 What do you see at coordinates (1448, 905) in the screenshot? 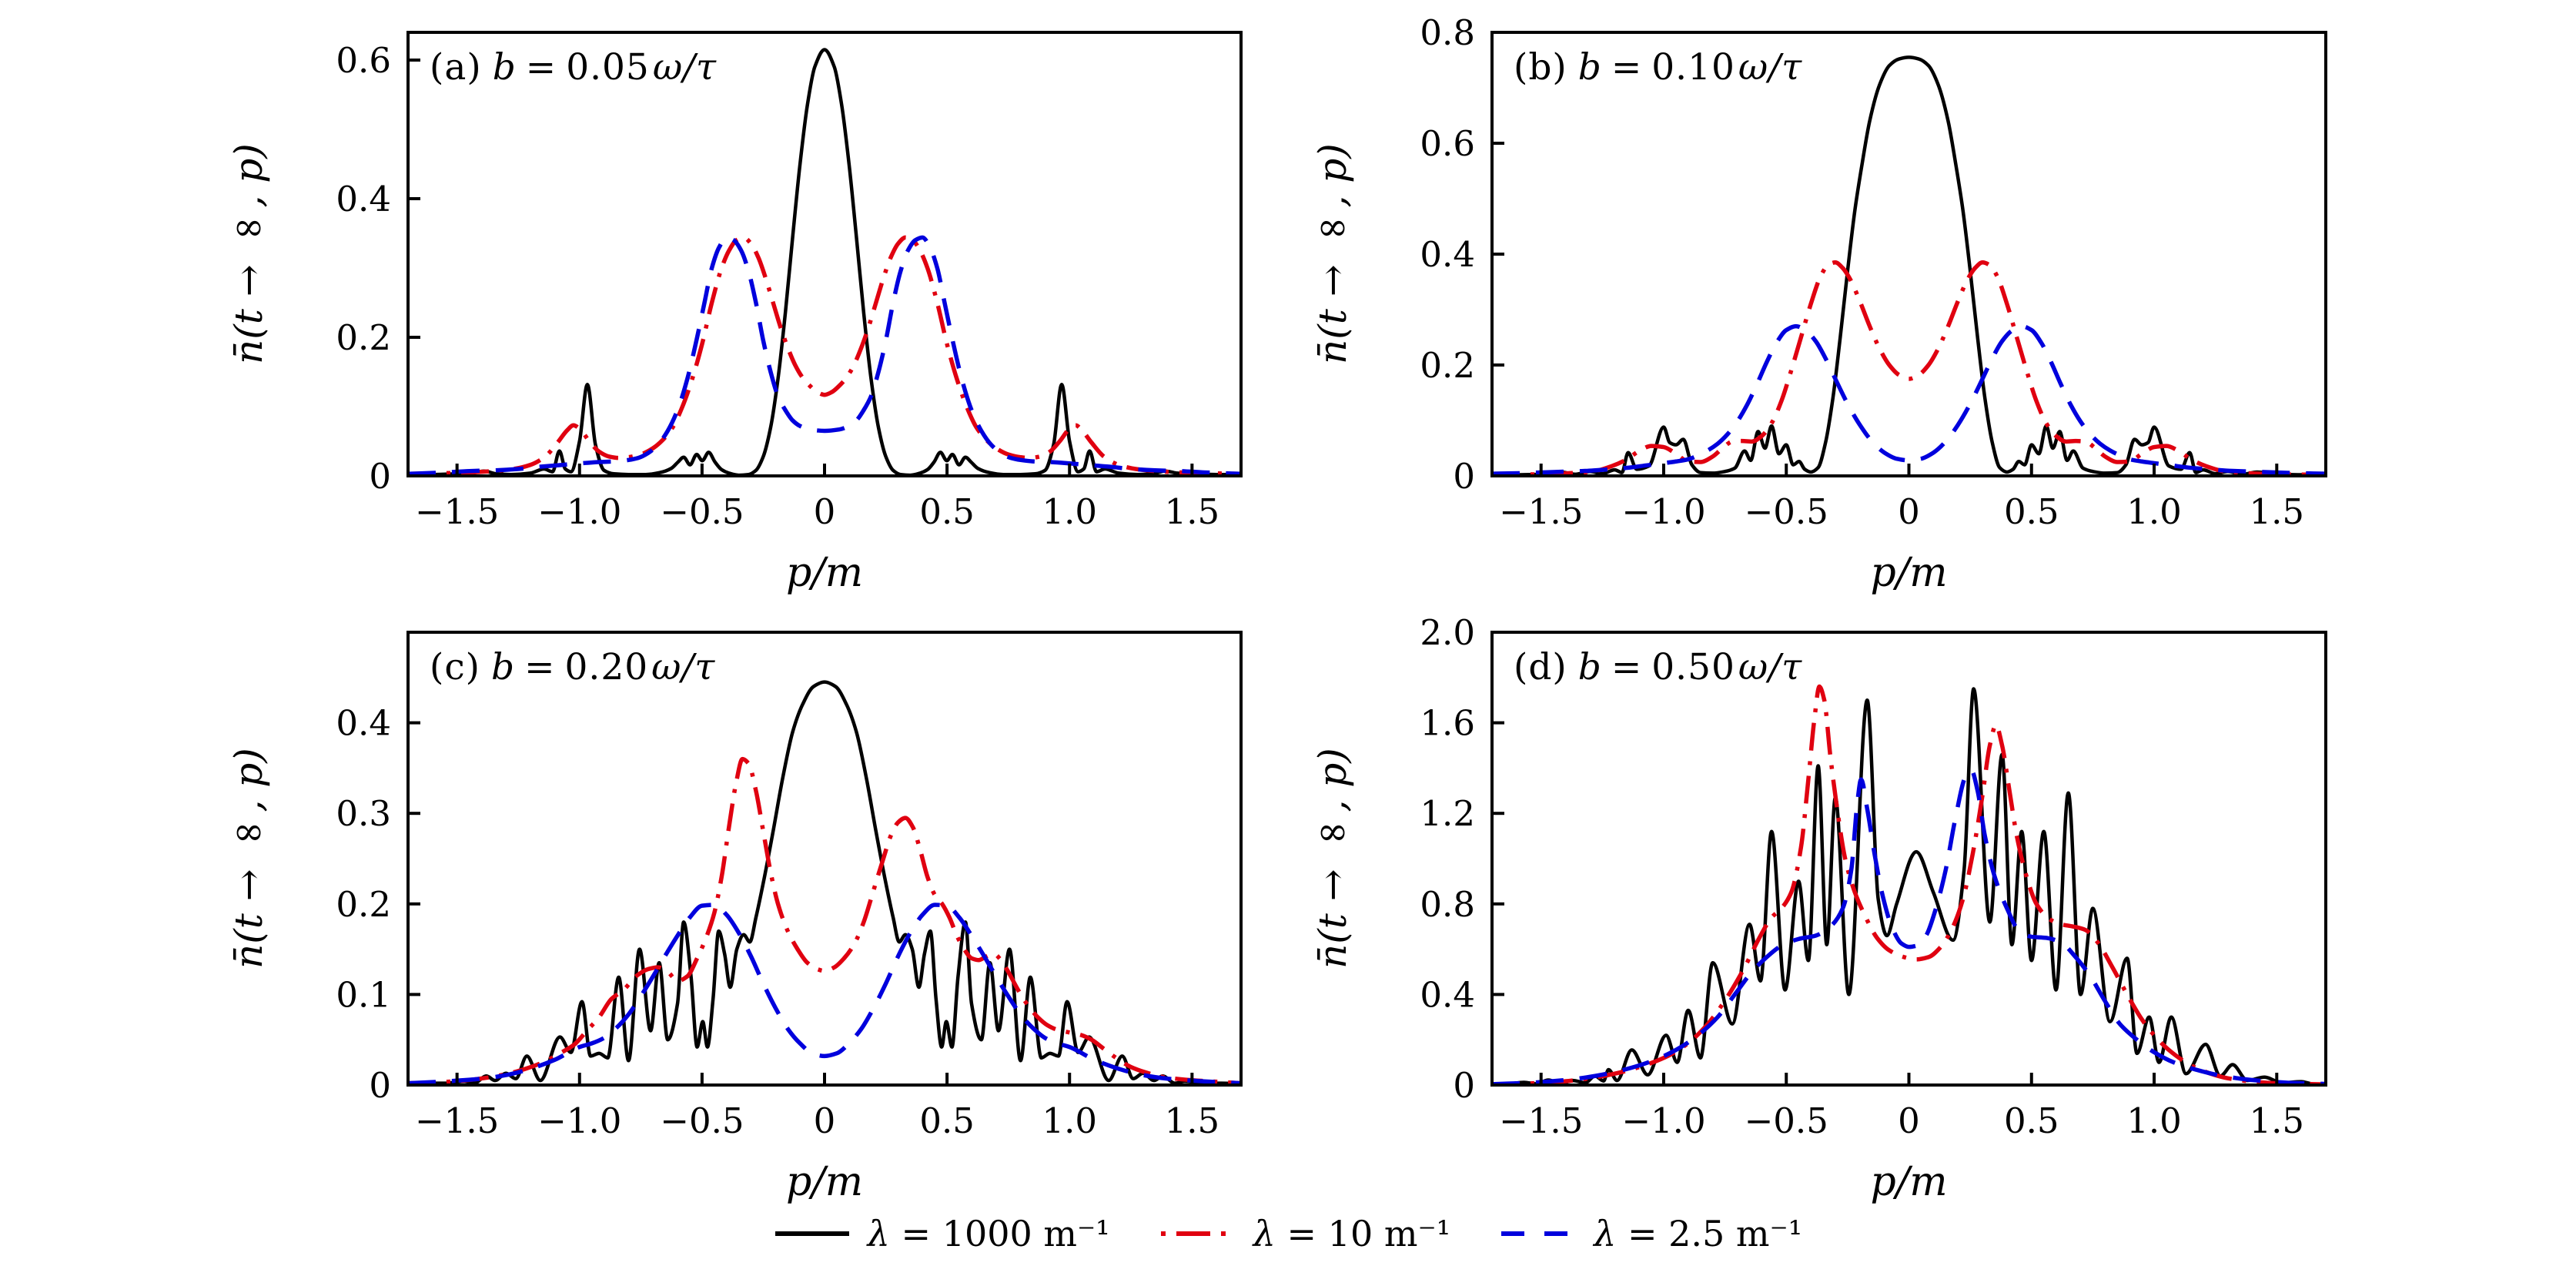
I see `panel-d-ytick-label: 0.8` at bounding box center [1448, 905].